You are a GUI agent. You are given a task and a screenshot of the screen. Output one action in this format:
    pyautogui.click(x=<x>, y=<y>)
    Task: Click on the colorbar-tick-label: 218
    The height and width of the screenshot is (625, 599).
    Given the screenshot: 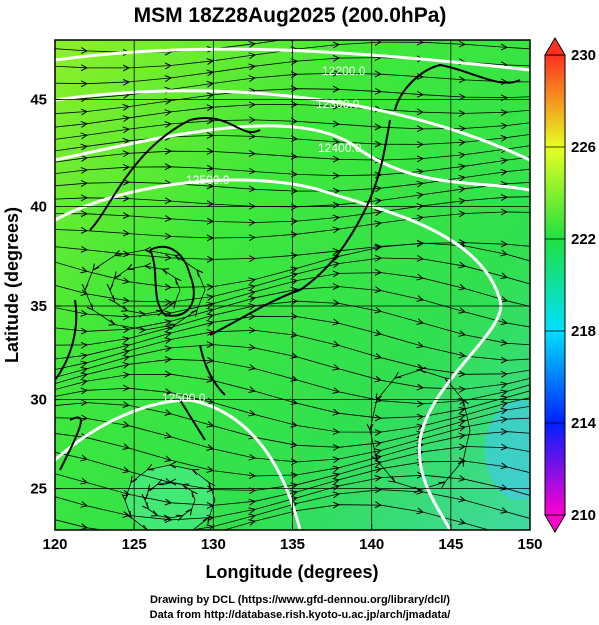 What is the action you would take?
    pyautogui.click(x=583, y=331)
    